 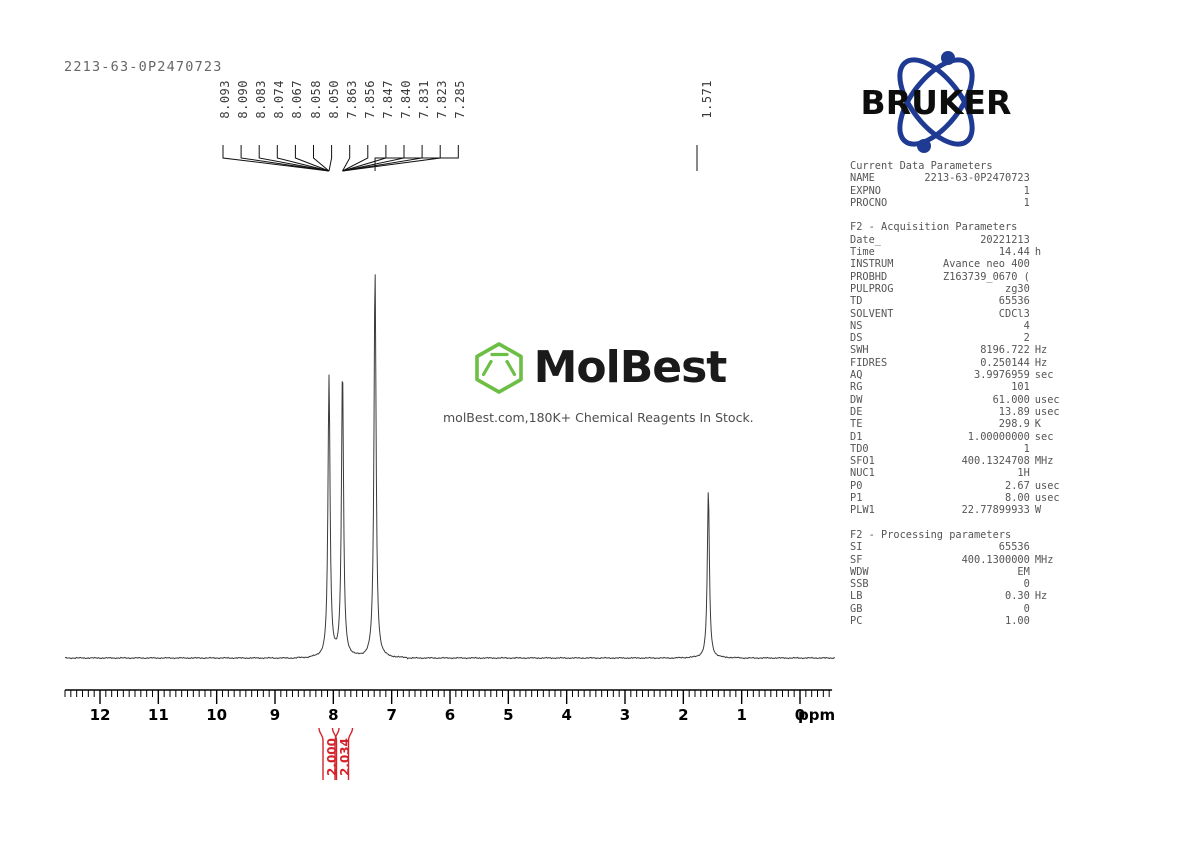 I want to click on param-value: 61.000, so click(x=1011, y=399).